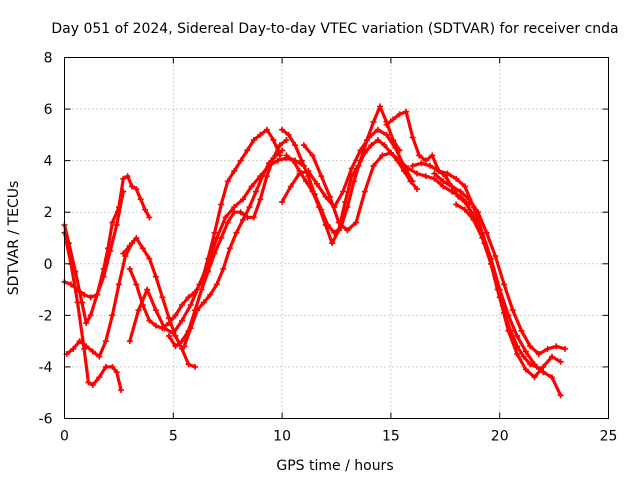  What do you see at coordinates (391, 437) in the screenshot?
I see `x-tick-label: 15` at bounding box center [391, 437].